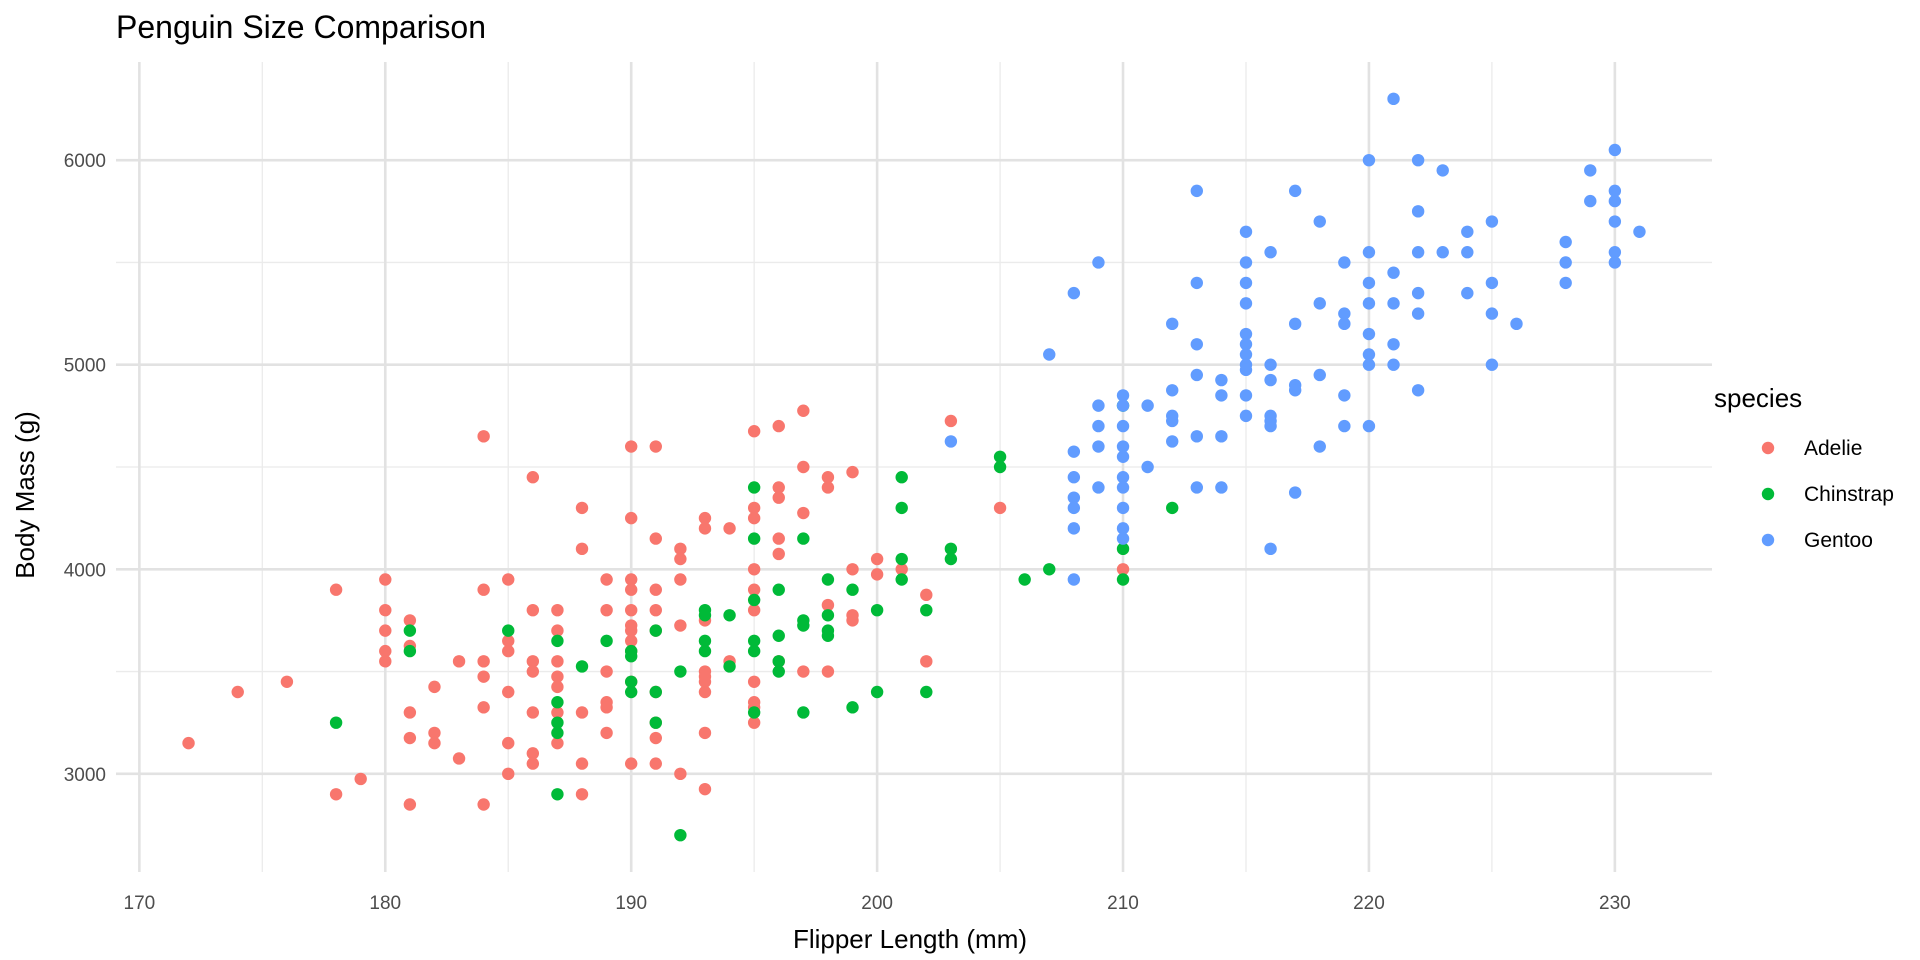 The height and width of the screenshot is (960, 1920). Describe the element at coordinates (140, 903) in the screenshot. I see `x-tick-label: 170` at that location.